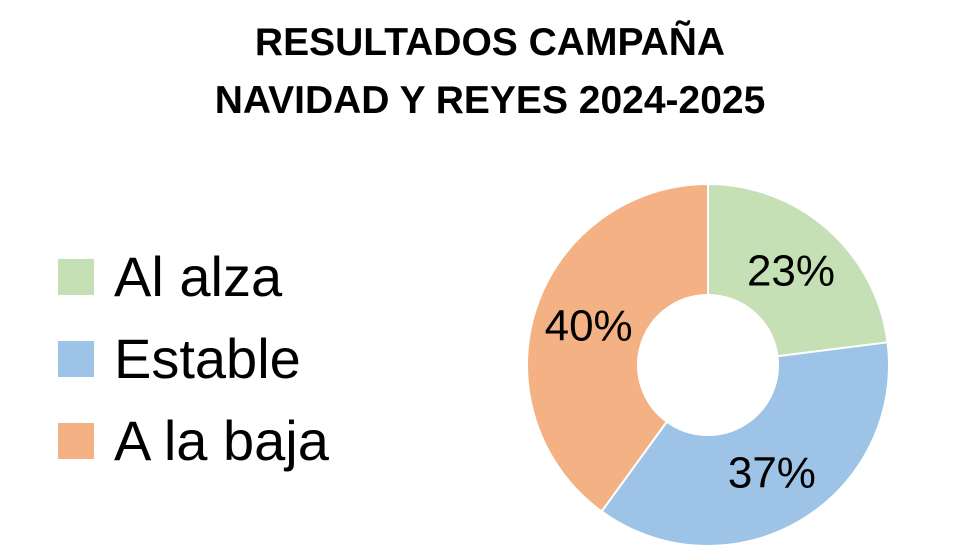  What do you see at coordinates (589, 326) in the screenshot?
I see `data-label-a-la-baja: 40%` at bounding box center [589, 326].